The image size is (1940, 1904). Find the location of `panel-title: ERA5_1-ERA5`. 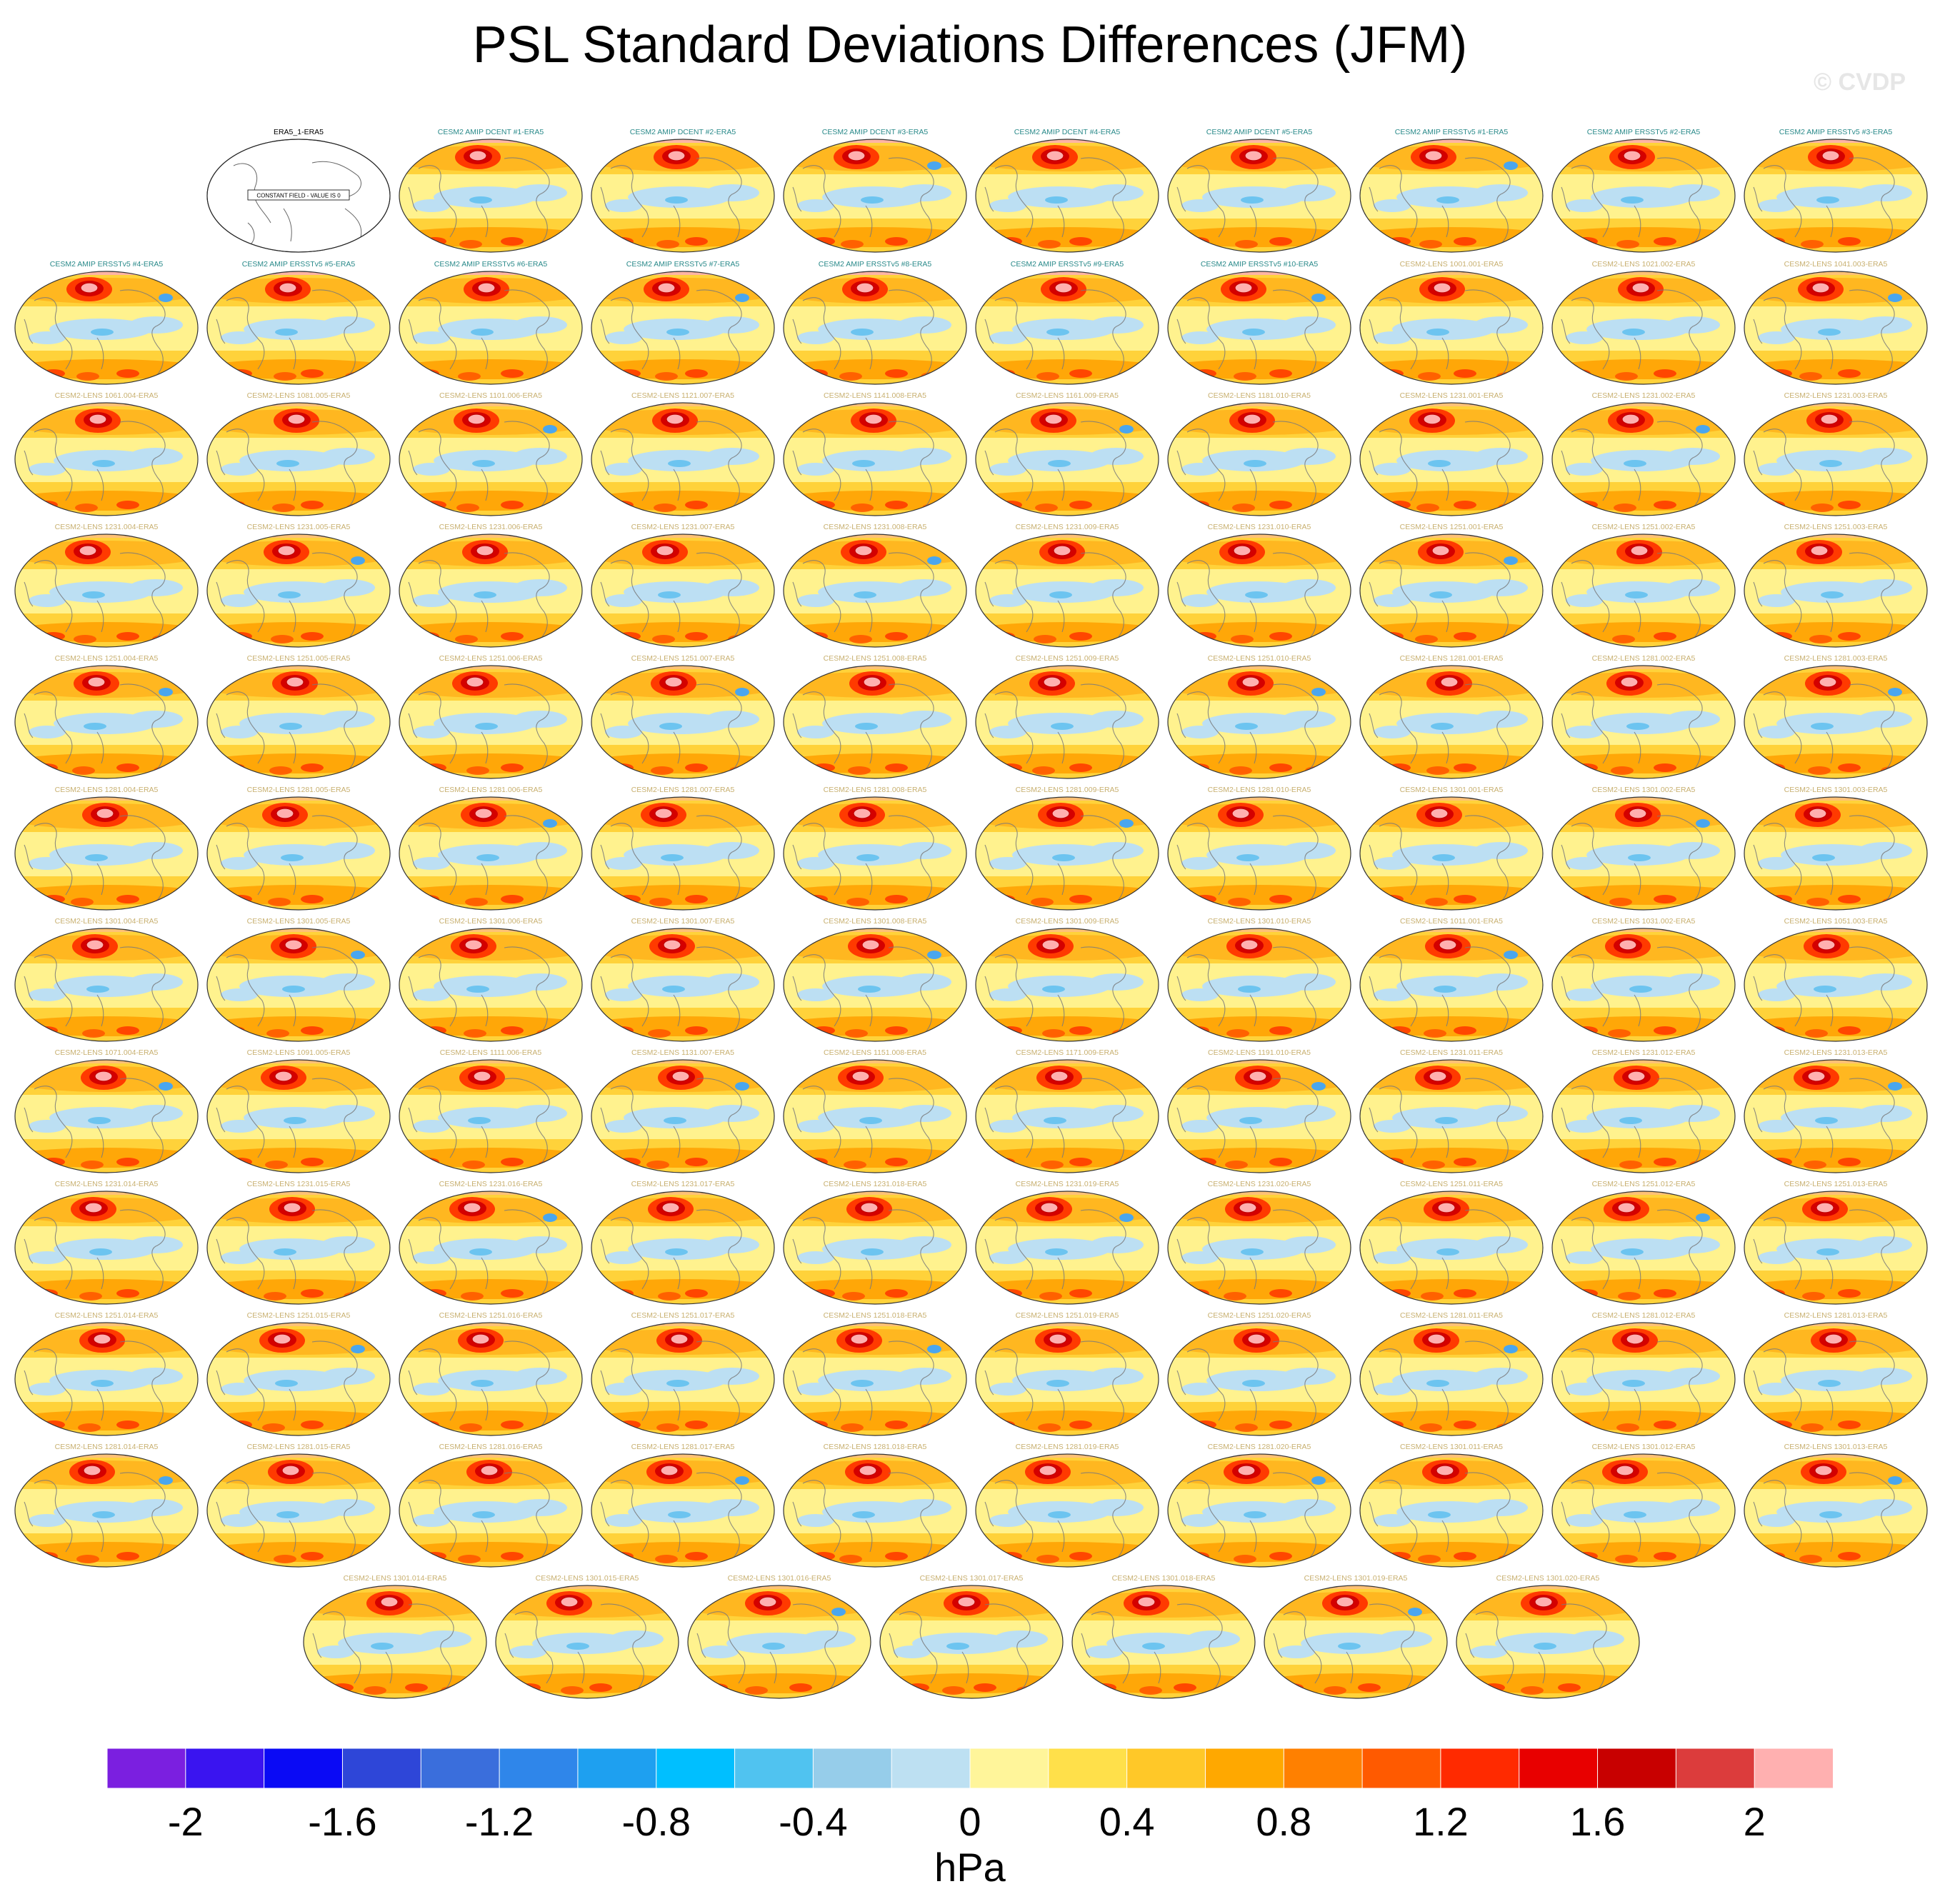

panel-title: ERA5_1-ERA5 is located at coordinates (298, 132).